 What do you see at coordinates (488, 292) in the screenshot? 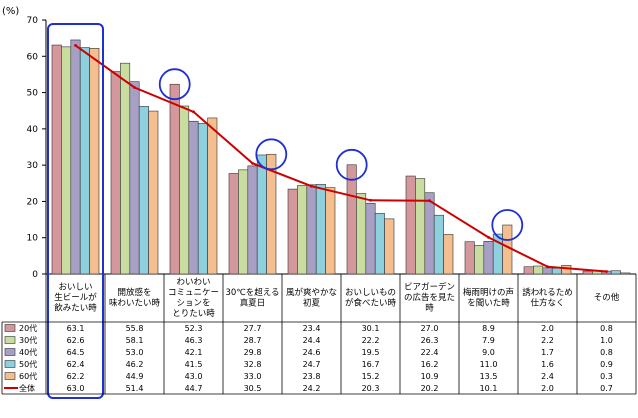
I see `category-label: 梅雨明けの声` at bounding box center [488, 292].